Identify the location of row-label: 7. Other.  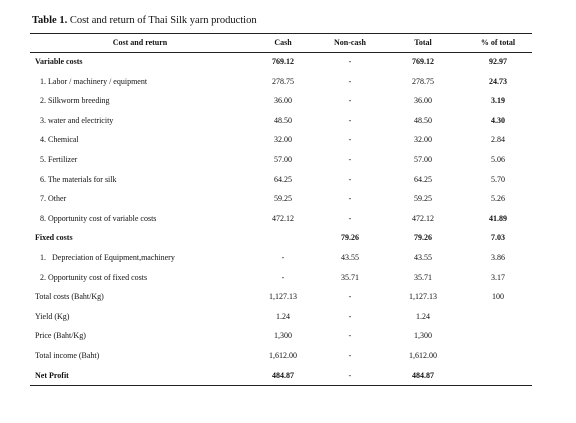
(53, 199).